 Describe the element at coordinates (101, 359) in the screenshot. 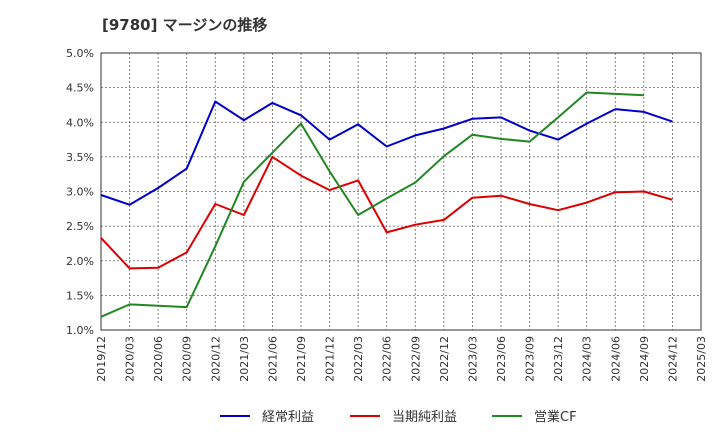

I see `x-tick-label: 2019/12` at that location.